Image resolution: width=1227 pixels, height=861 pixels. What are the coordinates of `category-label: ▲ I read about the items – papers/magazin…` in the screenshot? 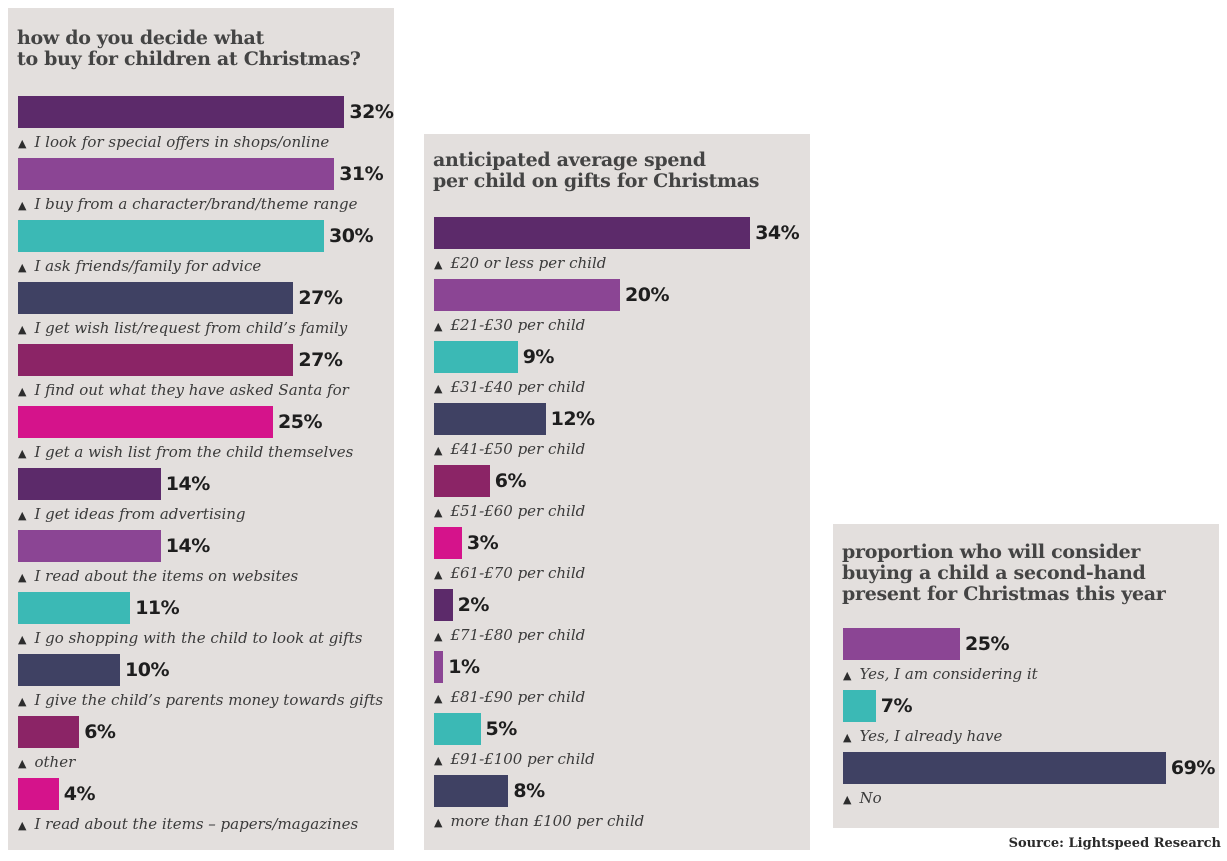 It's located at (188, 825).